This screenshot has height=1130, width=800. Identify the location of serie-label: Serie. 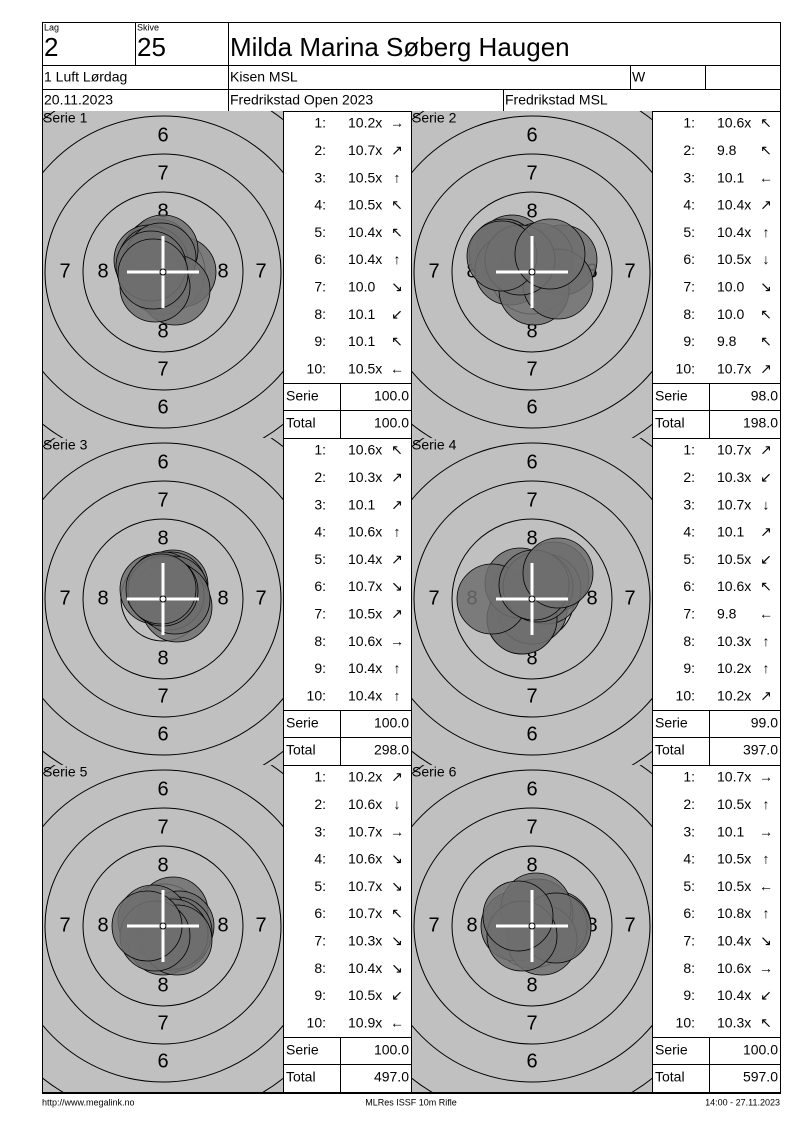
(671, 723).